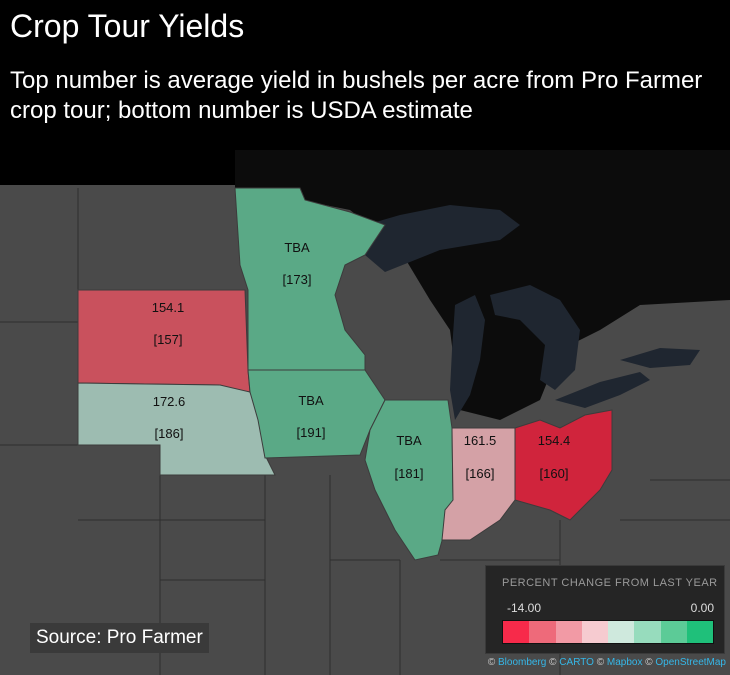  Describe the element at coordinates (168, 339) in the screenshot. I see `state-label-bottom-south-dakota: [157]` at that location.